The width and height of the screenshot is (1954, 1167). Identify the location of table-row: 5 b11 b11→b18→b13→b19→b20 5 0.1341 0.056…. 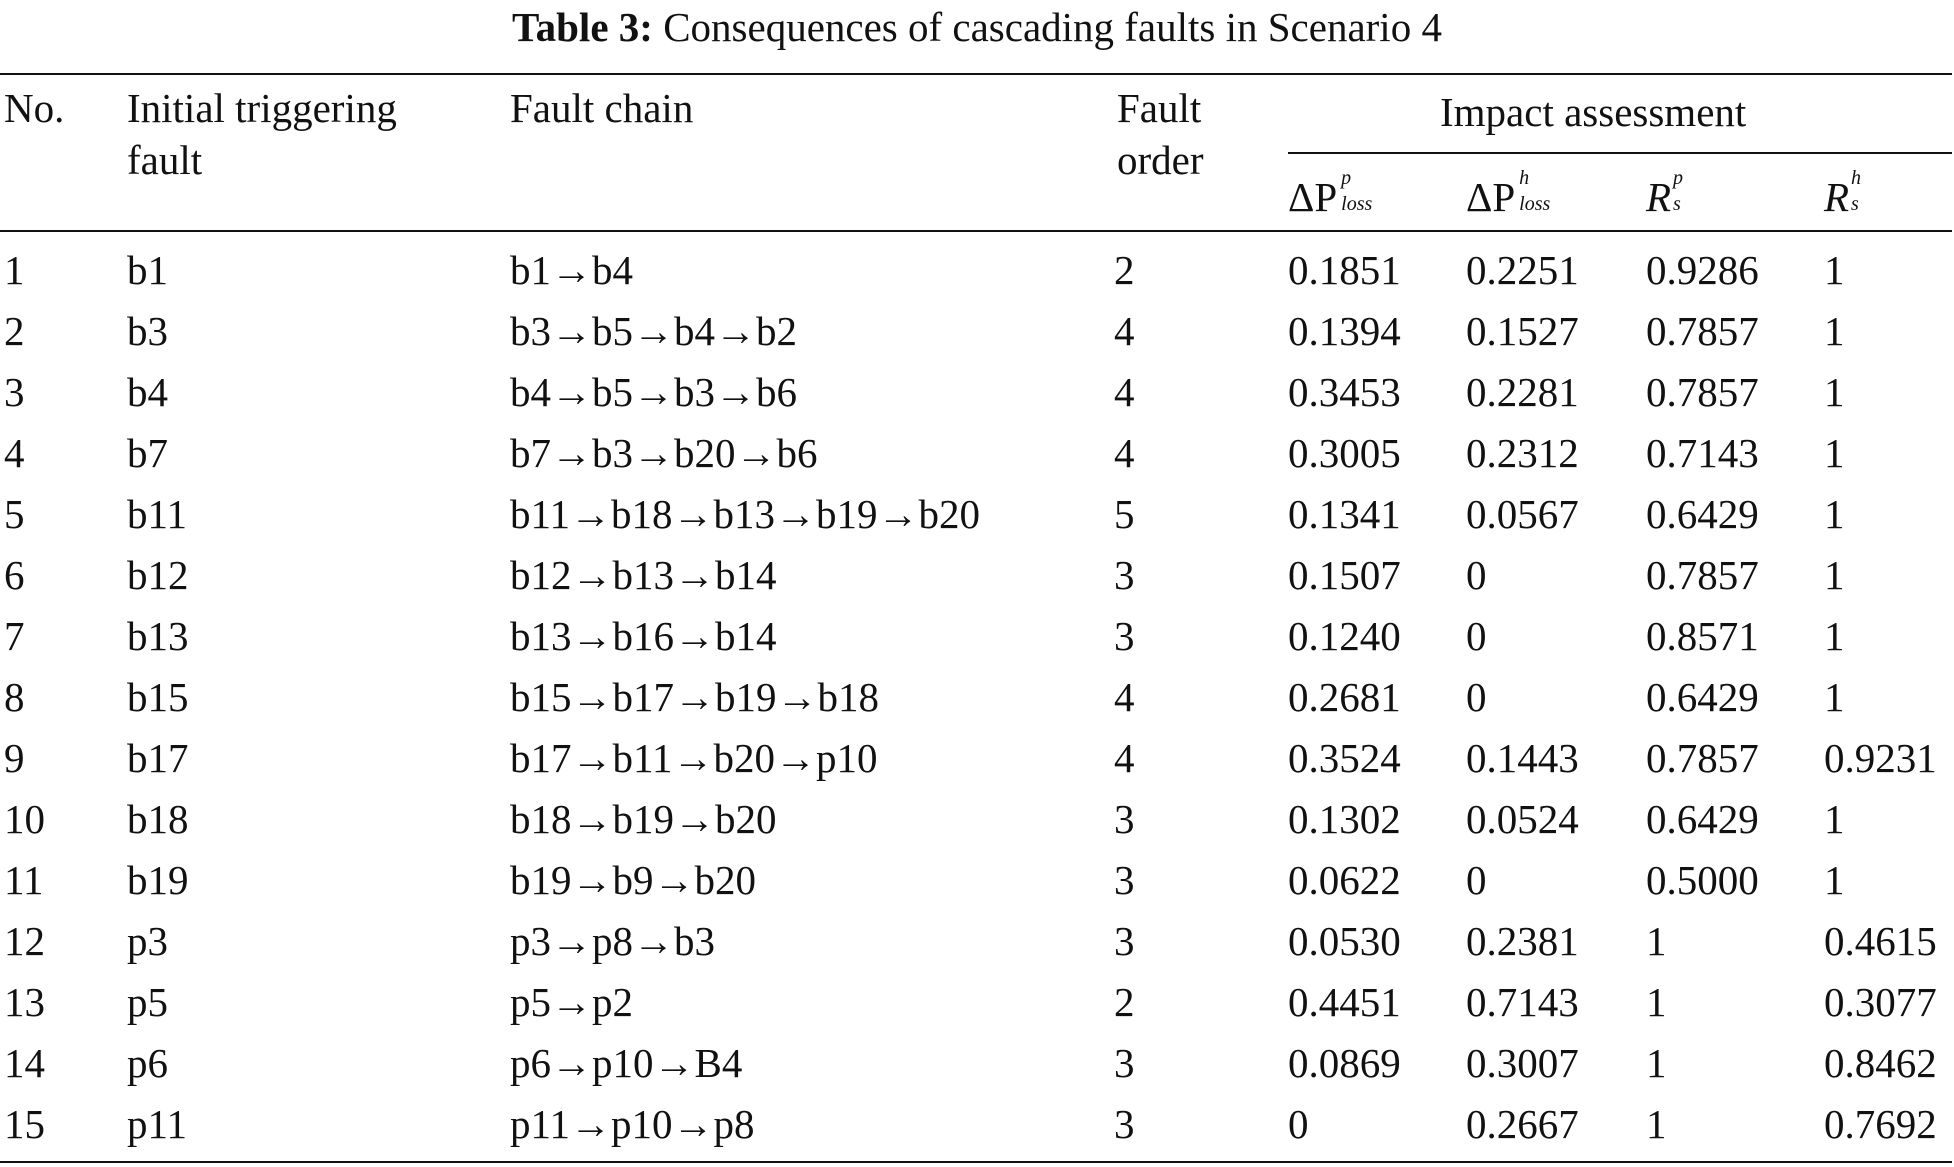
(977, 514).